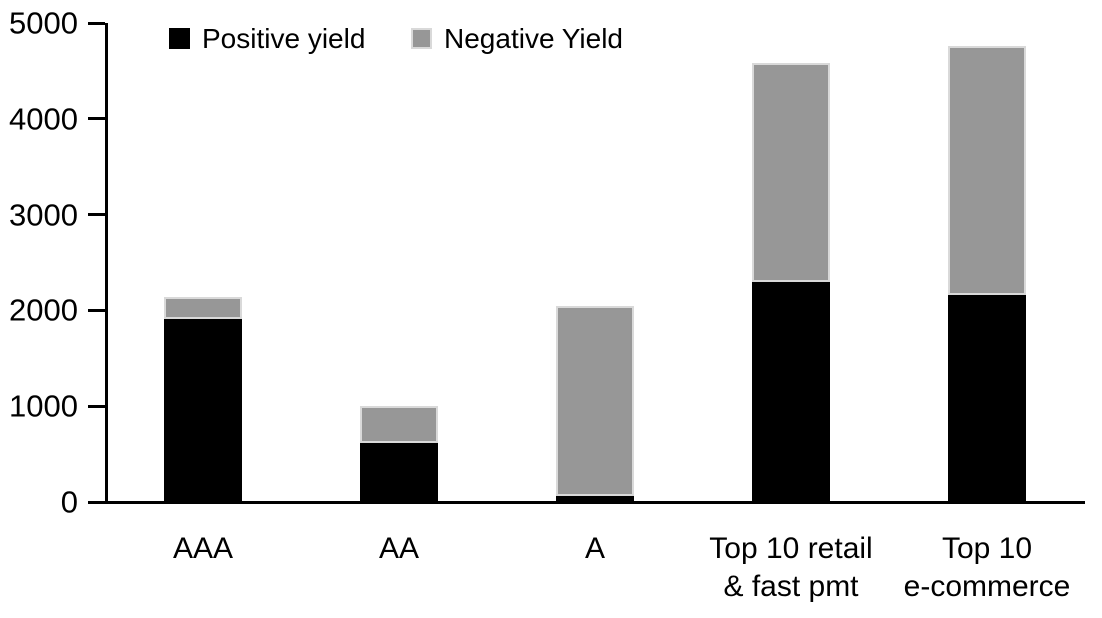 The height and width of the screenshot is (618, 1102). Describe the element at coordinates (43, 119) in the screenshot. I see `y-axis-label: 4000` at that location.